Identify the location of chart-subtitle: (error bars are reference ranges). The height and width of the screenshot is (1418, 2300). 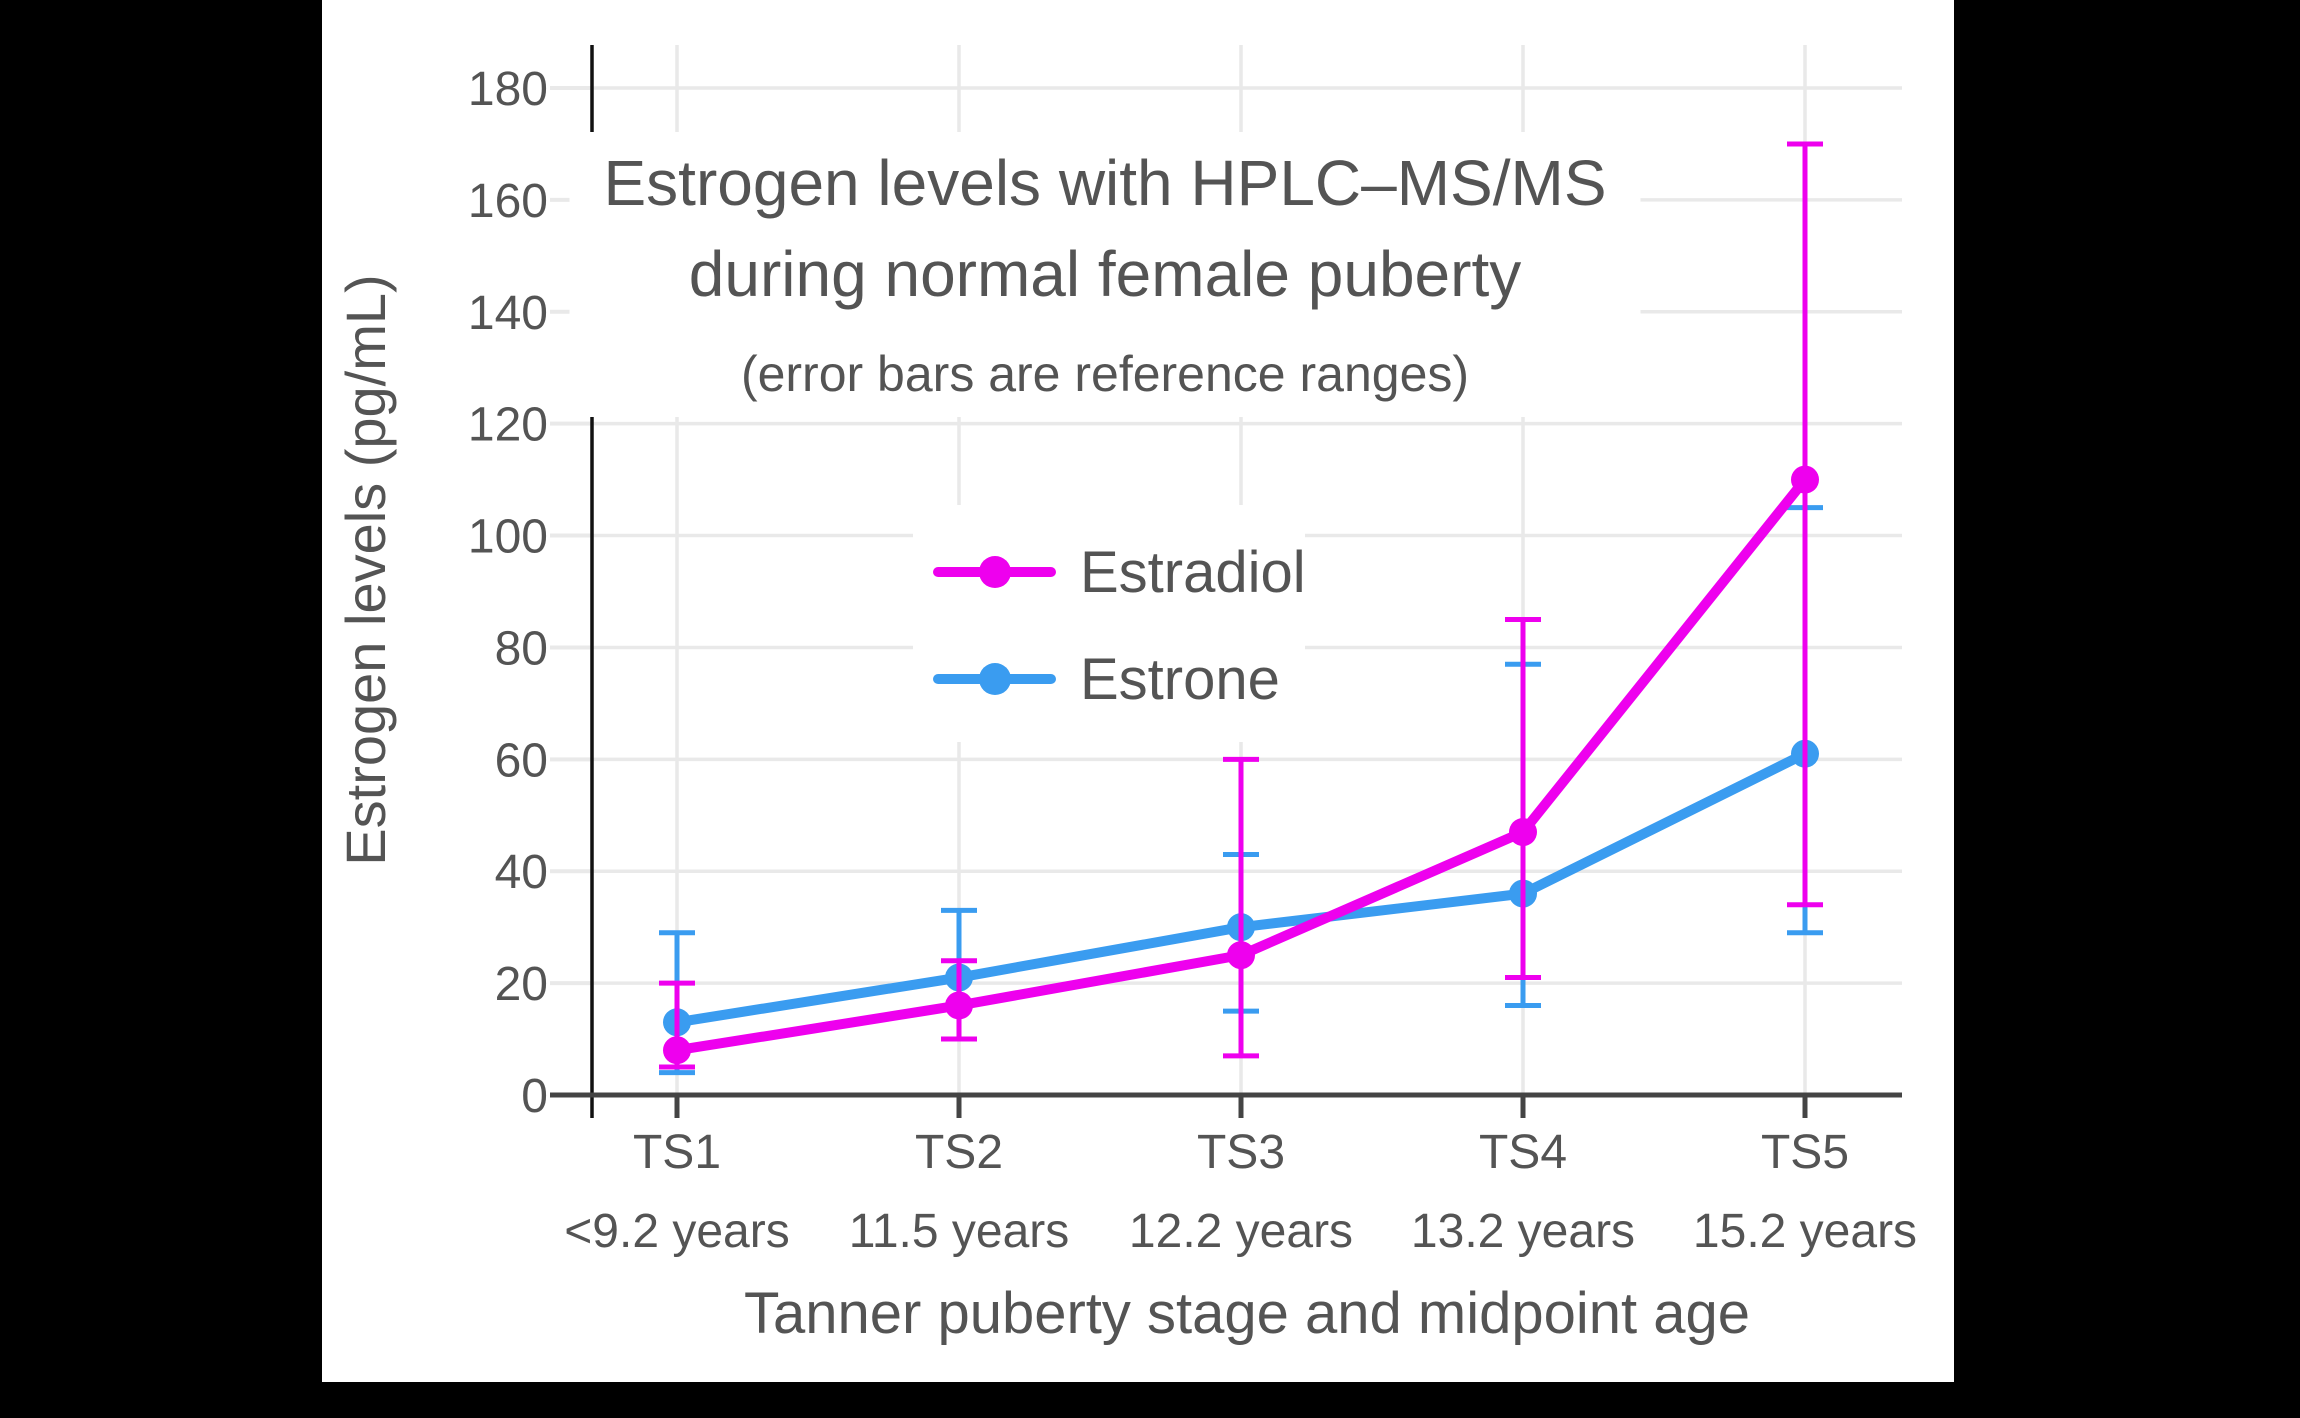
(1105, 373).